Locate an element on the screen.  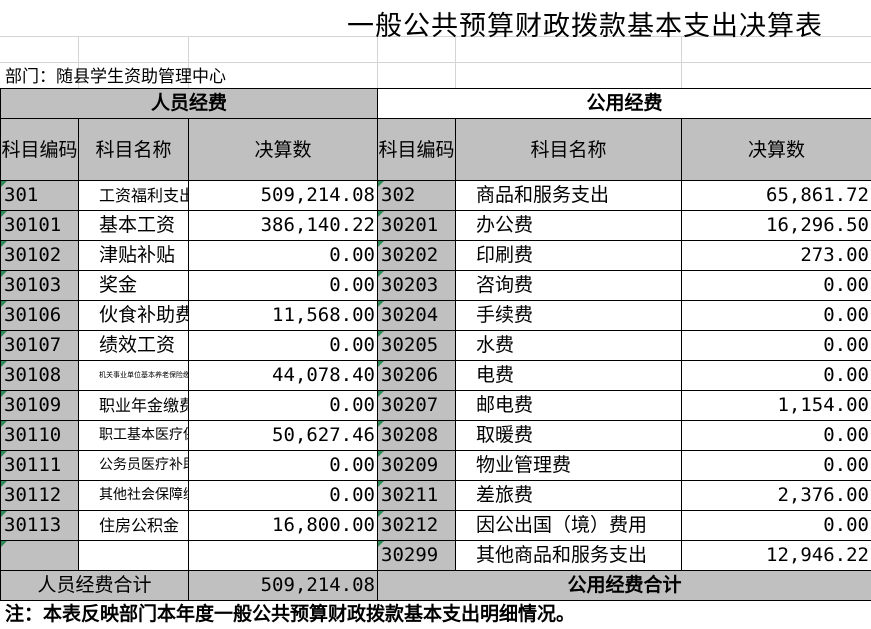
table-row: 30106 伙食补助费 11,568.00 30204 手续费 0.00 is located at coordinates (435, 315).